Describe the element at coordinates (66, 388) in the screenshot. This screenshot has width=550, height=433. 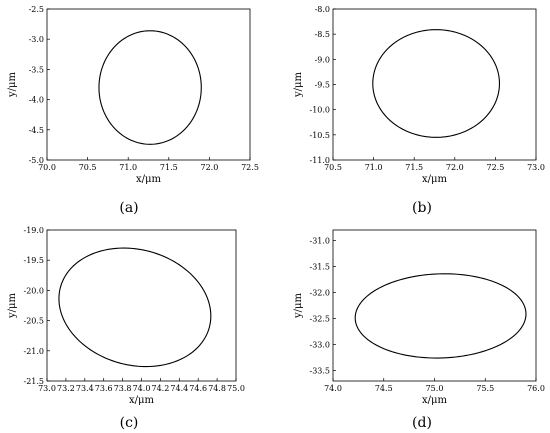
I see `panel-3-x-tick-label: 73.2` at that location.